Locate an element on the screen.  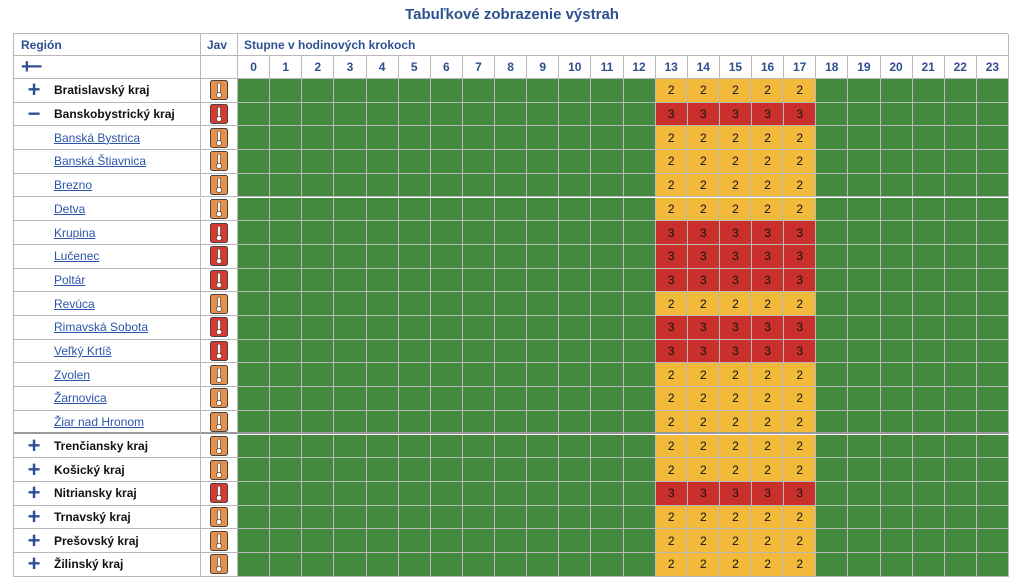
row-name-cell: Revúca is located at coordinates (107, 304).